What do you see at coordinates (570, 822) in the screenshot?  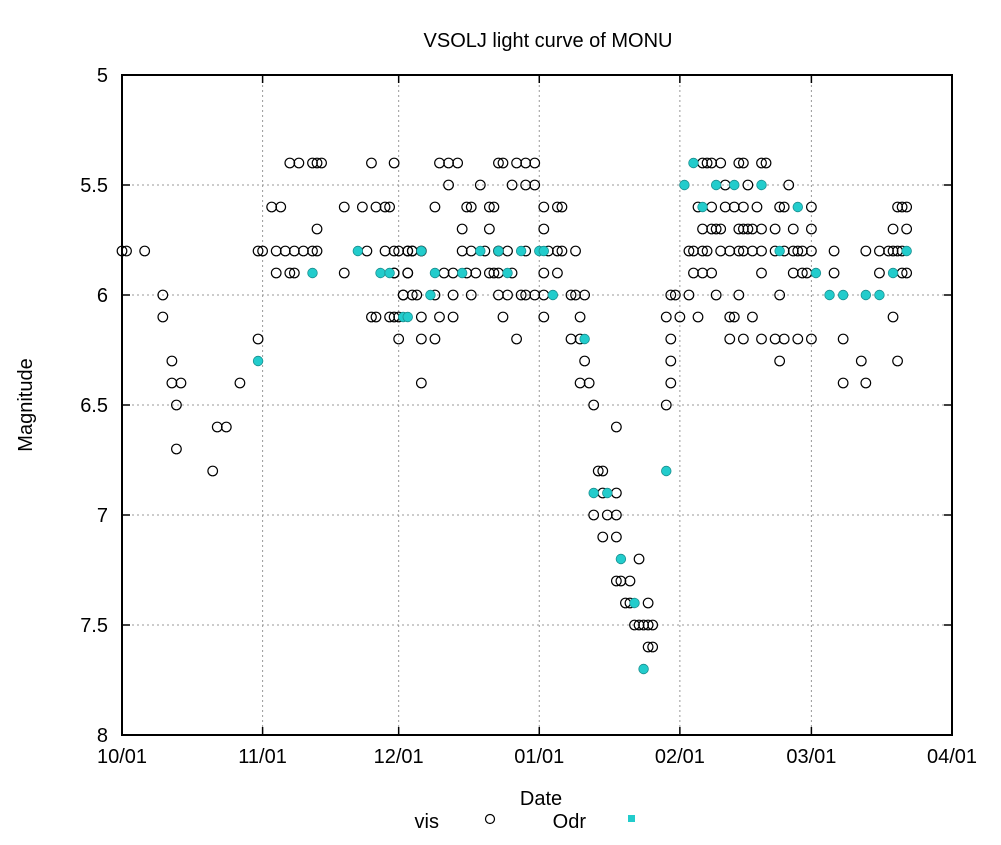 I see `legend-label-odr: Odr` at bounding box center [570, 822].